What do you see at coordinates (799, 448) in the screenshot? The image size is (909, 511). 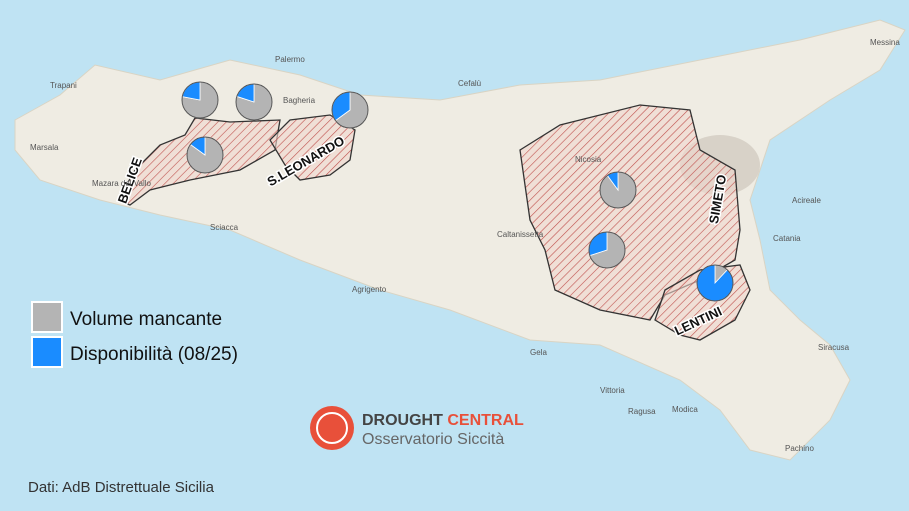 I see `place-label: Pachino` at bounding box center [799, 448].